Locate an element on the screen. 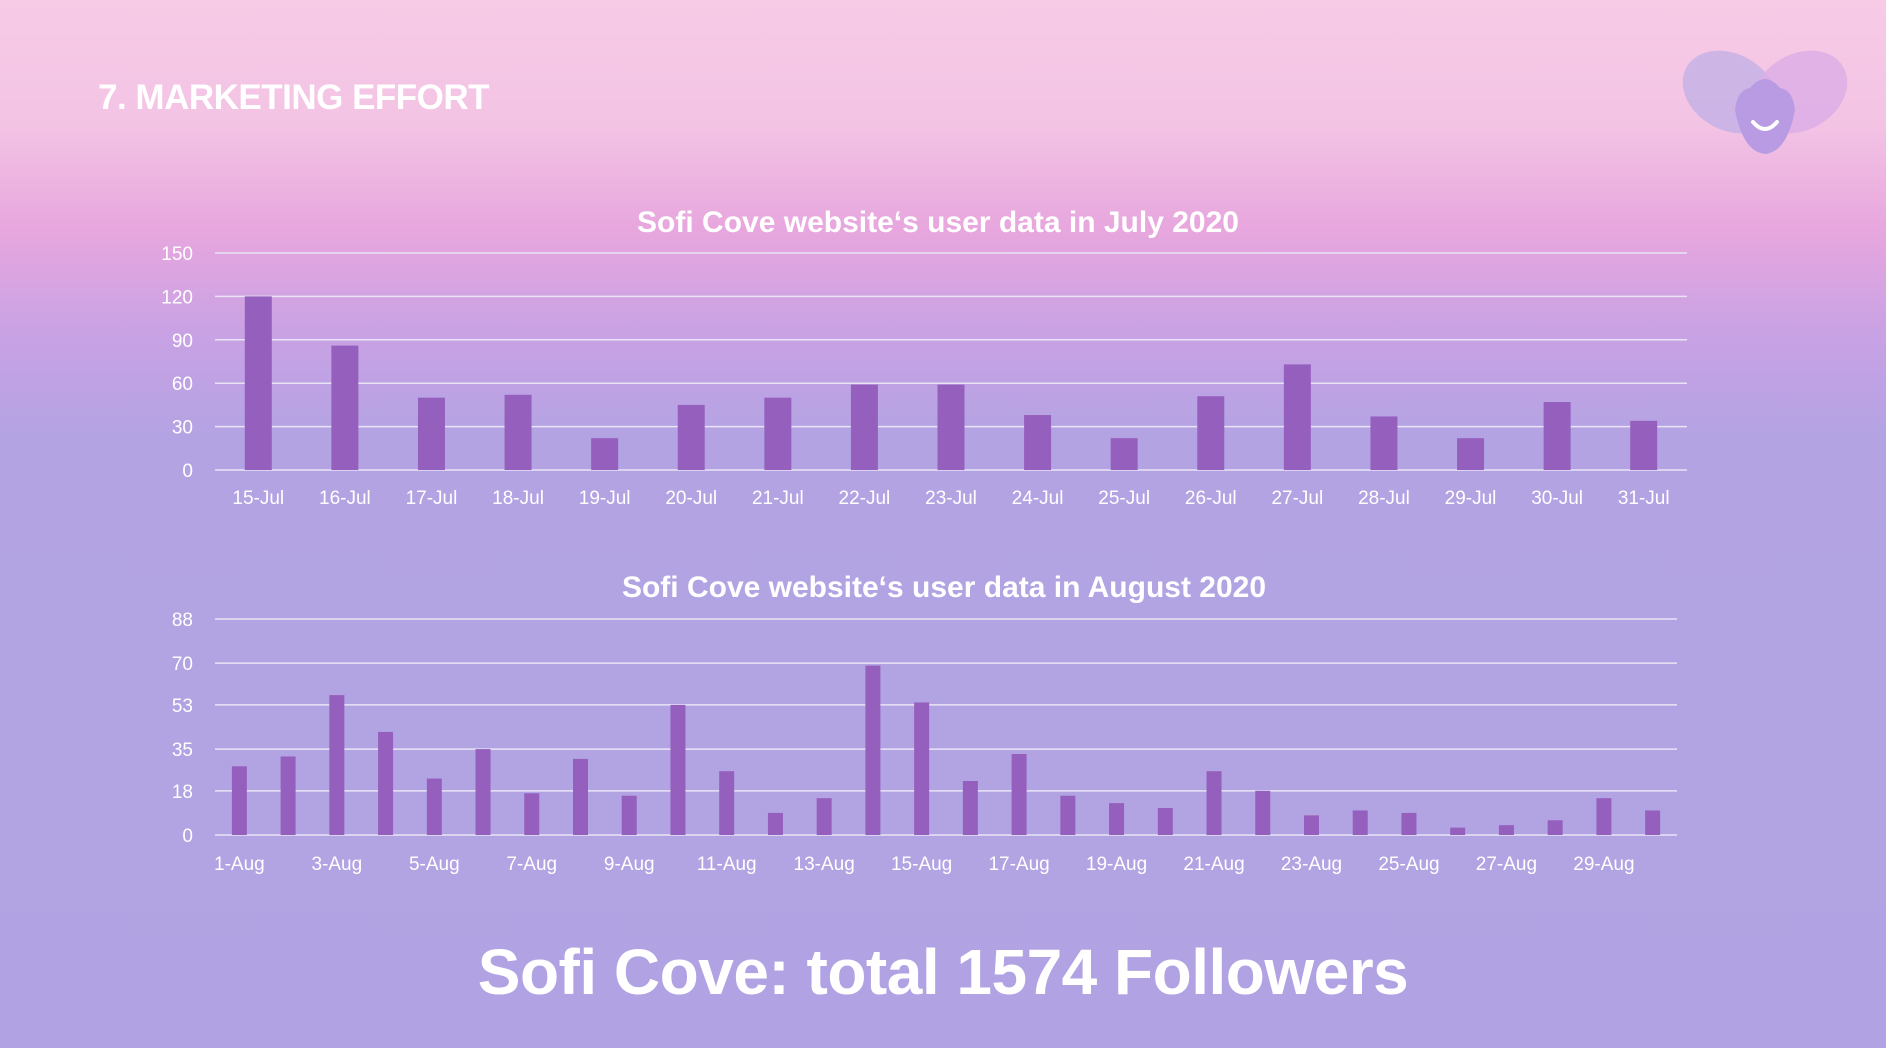 The height and width of the screenshot is (1048, 1886). bar-17-Aug is located at coordinates (1019, 794).